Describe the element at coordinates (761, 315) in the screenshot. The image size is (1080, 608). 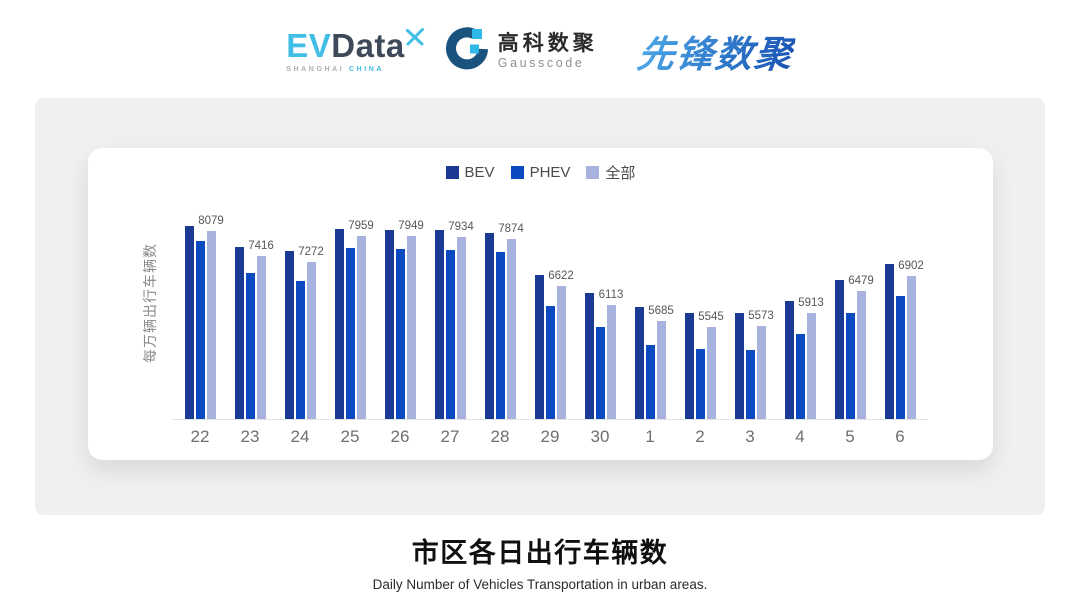
I see `bar-value-label: 5573` at that location.